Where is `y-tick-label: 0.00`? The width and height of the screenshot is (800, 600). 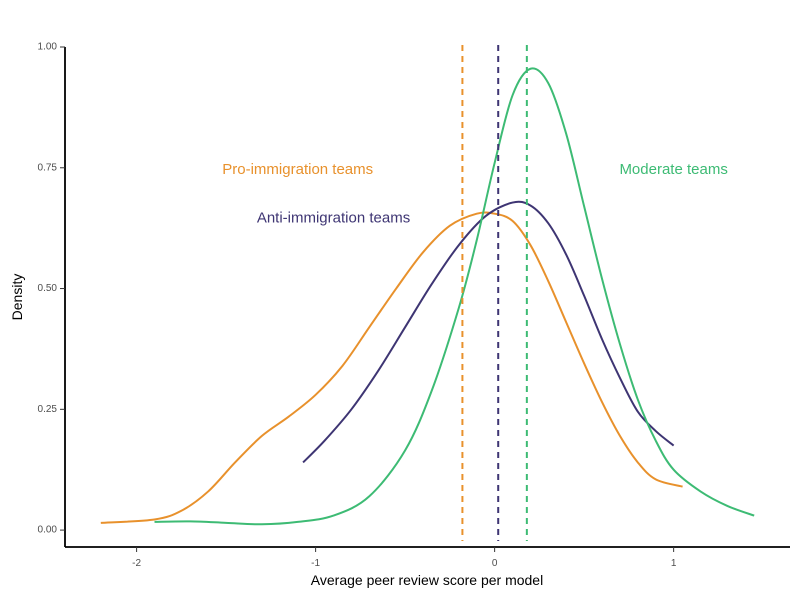
y-tick-label: 0.00 is located at coordinates (48, 530).